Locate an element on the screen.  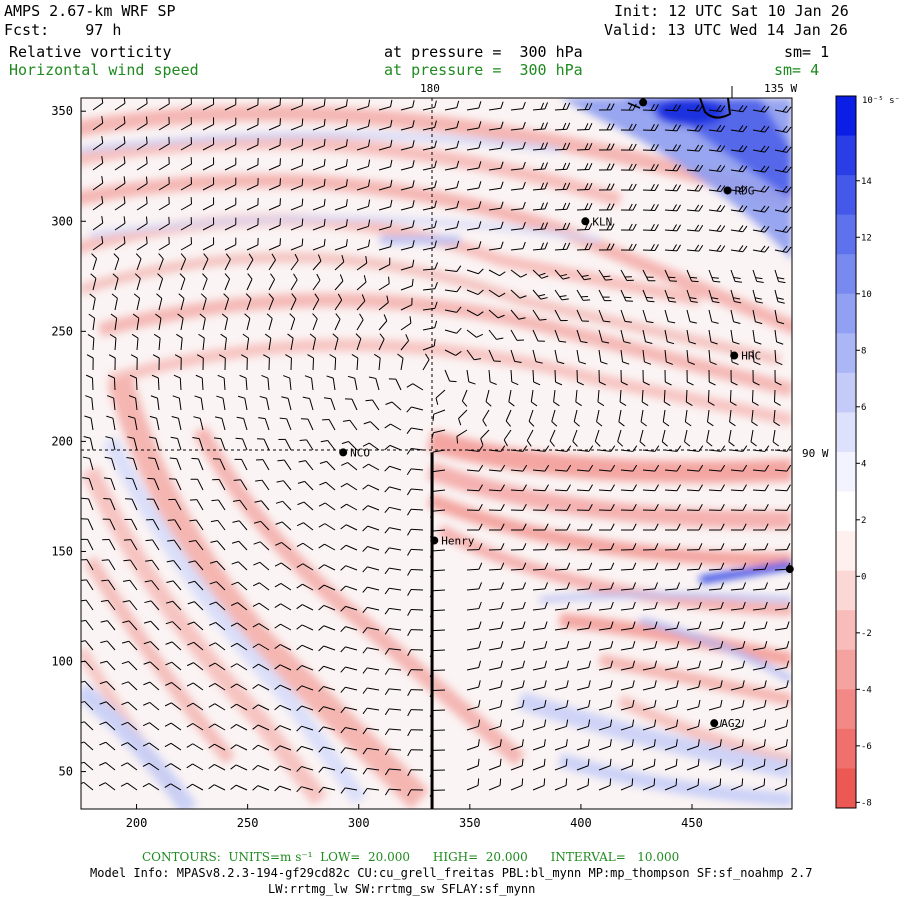
x-tick-label: 300 is located at coordinates (359, 823).